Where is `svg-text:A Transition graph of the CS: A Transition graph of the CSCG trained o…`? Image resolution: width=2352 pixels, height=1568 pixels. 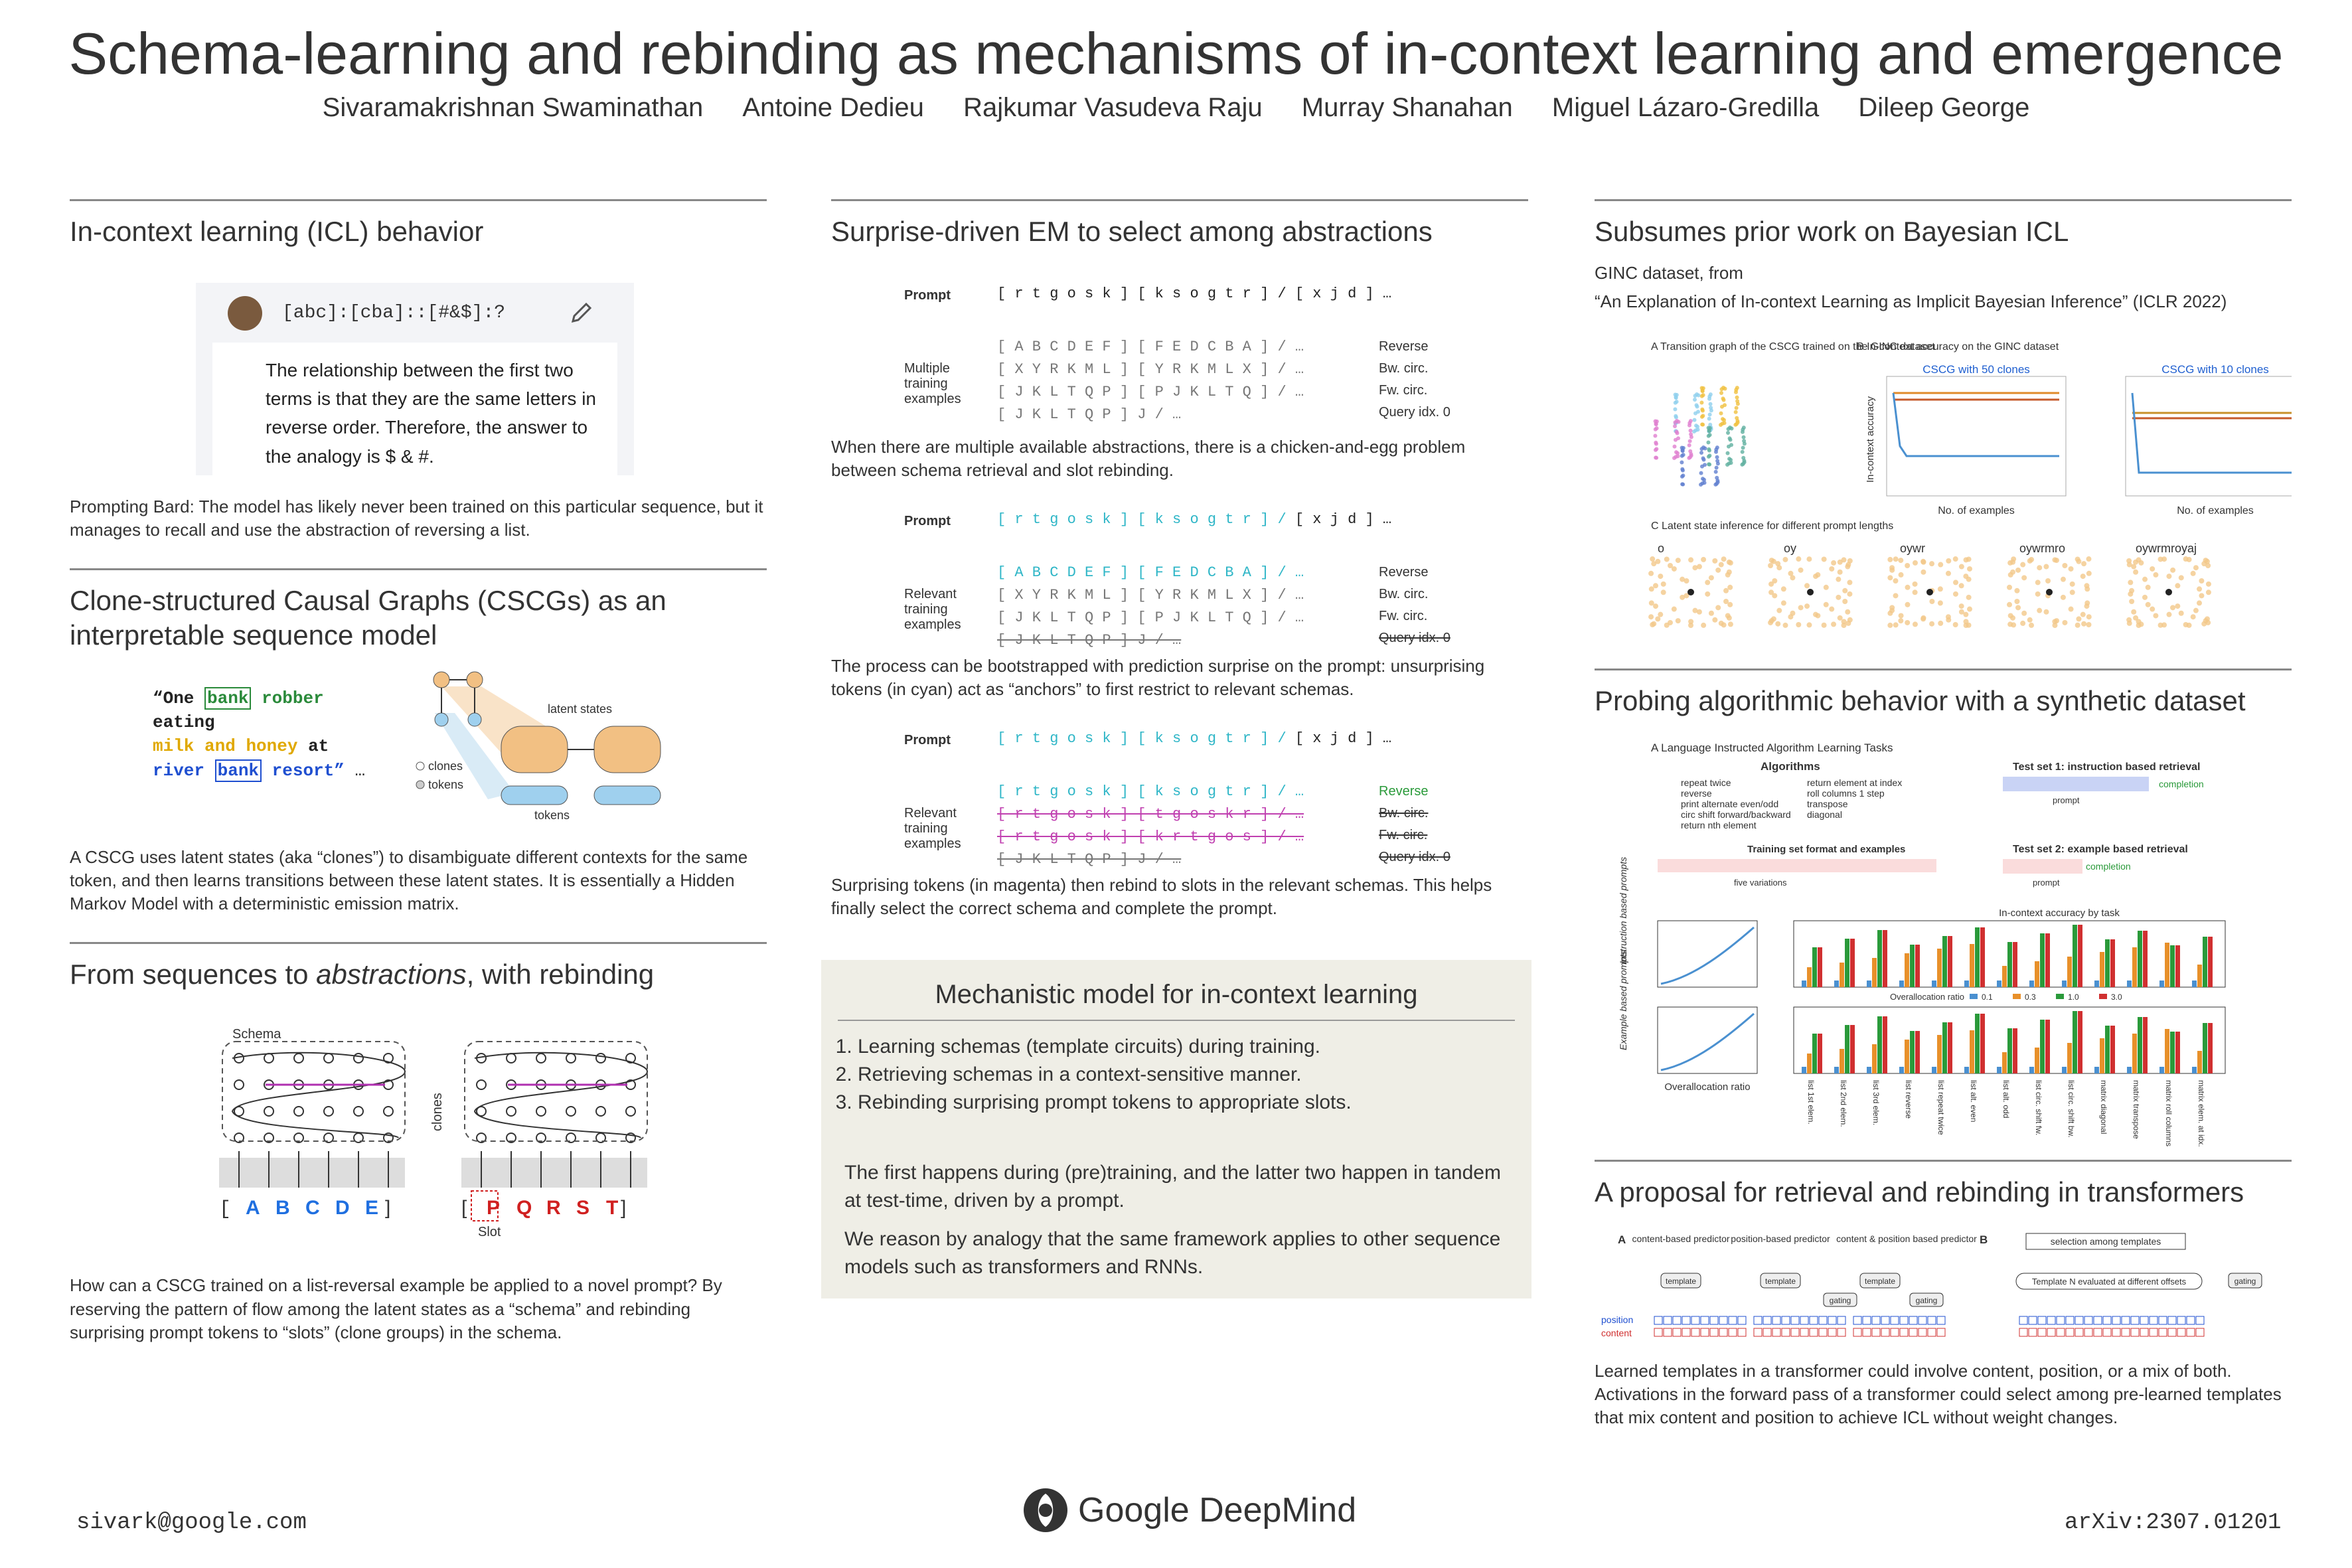
svg-text:A Transition graph of the CS: A Transition graph of the CSCG trained o… is located at coordinates (1793, 347).